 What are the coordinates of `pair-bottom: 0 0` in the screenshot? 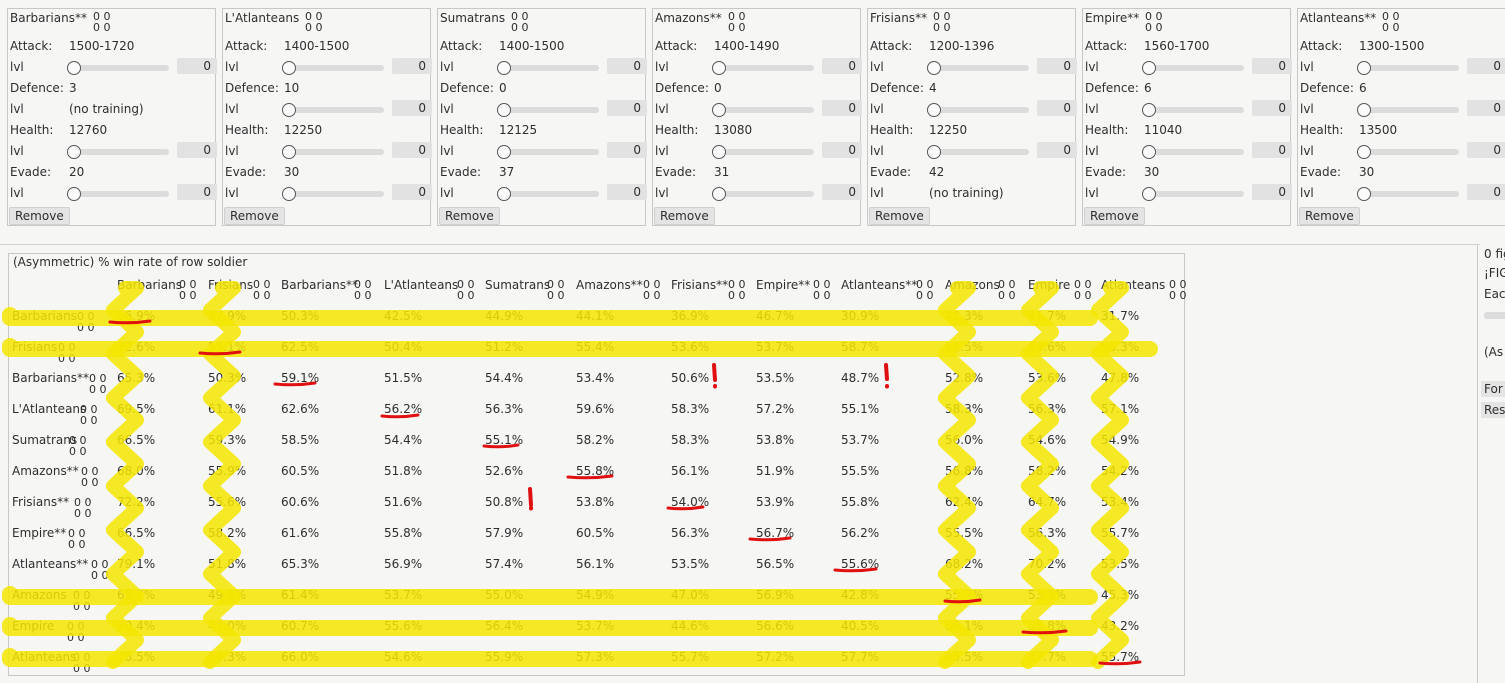 It's located at (90, 482).